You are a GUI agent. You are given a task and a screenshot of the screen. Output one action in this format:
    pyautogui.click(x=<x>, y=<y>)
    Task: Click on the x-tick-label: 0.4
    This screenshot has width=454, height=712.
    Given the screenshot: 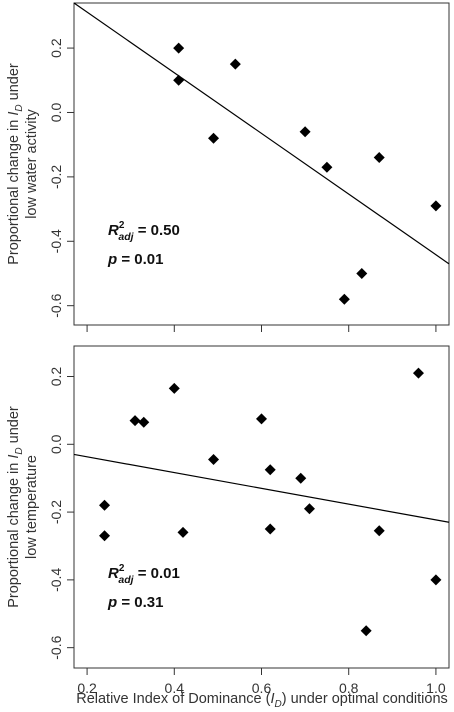 What is the action you would take?
    pyautogui.click(x=175, y=688)
    